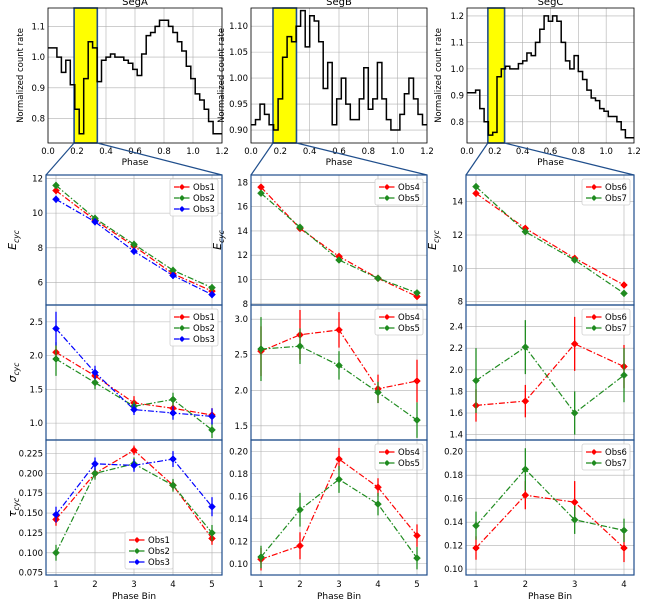 The height and width of the screenshot is (607, 648). What do you see at coordinates (238, 131) in the screenshot?
I see `y-tick-label: 0.90` at bounding box center [238, 131].